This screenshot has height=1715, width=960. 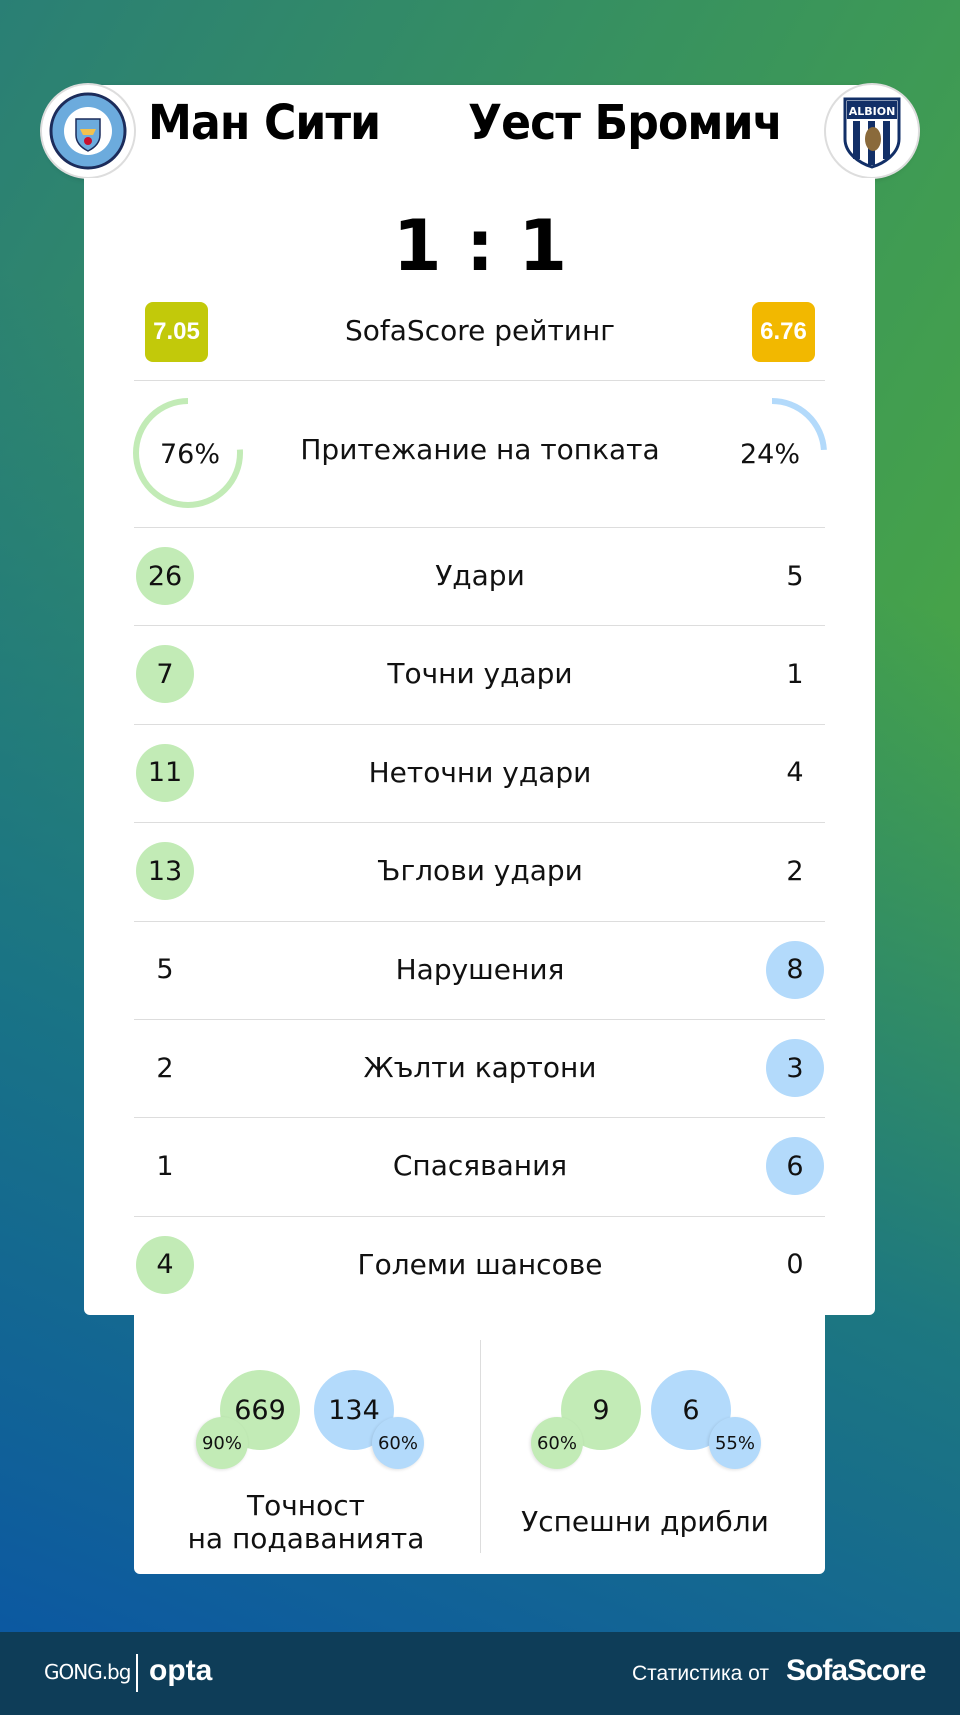 What do you see at coordinates (856, 1670) in the screenshot?
I see `sofascore-logo: SofaScore` at bounding box center [856, 1670].